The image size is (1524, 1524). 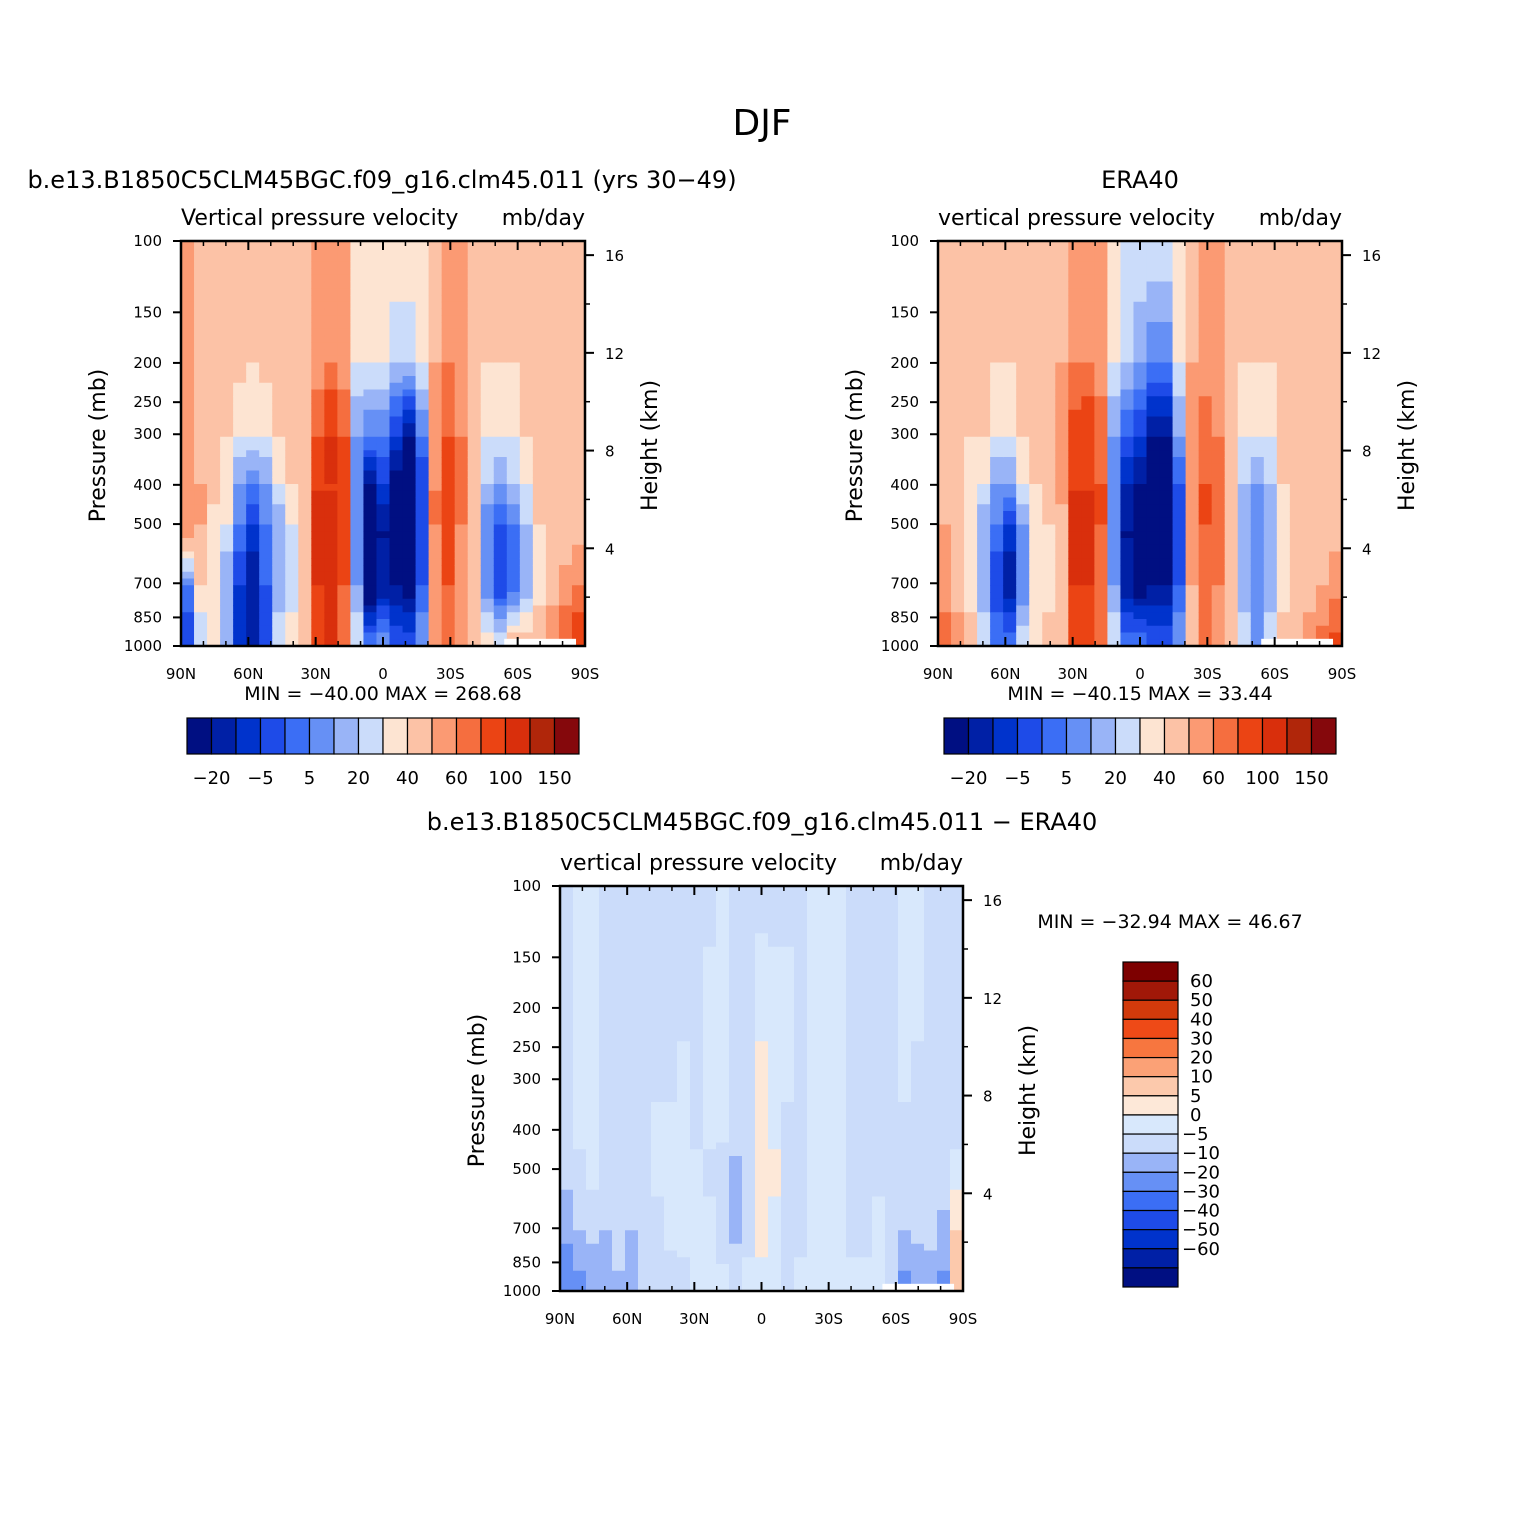 I want to click on x-tick-label: 30N, so click(x=316, y=674).